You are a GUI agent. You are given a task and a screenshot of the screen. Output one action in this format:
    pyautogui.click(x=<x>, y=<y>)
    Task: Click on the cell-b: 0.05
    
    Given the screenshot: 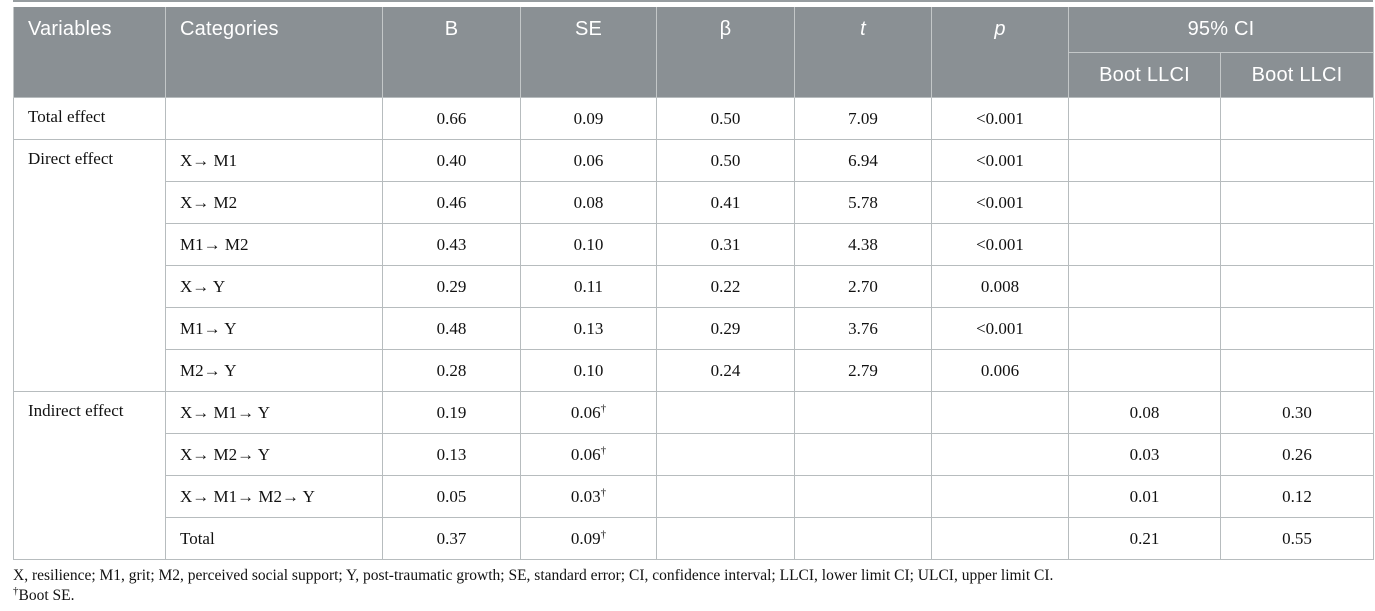 What is the action you would take?
    pyautogui.click(x=451, y=496)
    